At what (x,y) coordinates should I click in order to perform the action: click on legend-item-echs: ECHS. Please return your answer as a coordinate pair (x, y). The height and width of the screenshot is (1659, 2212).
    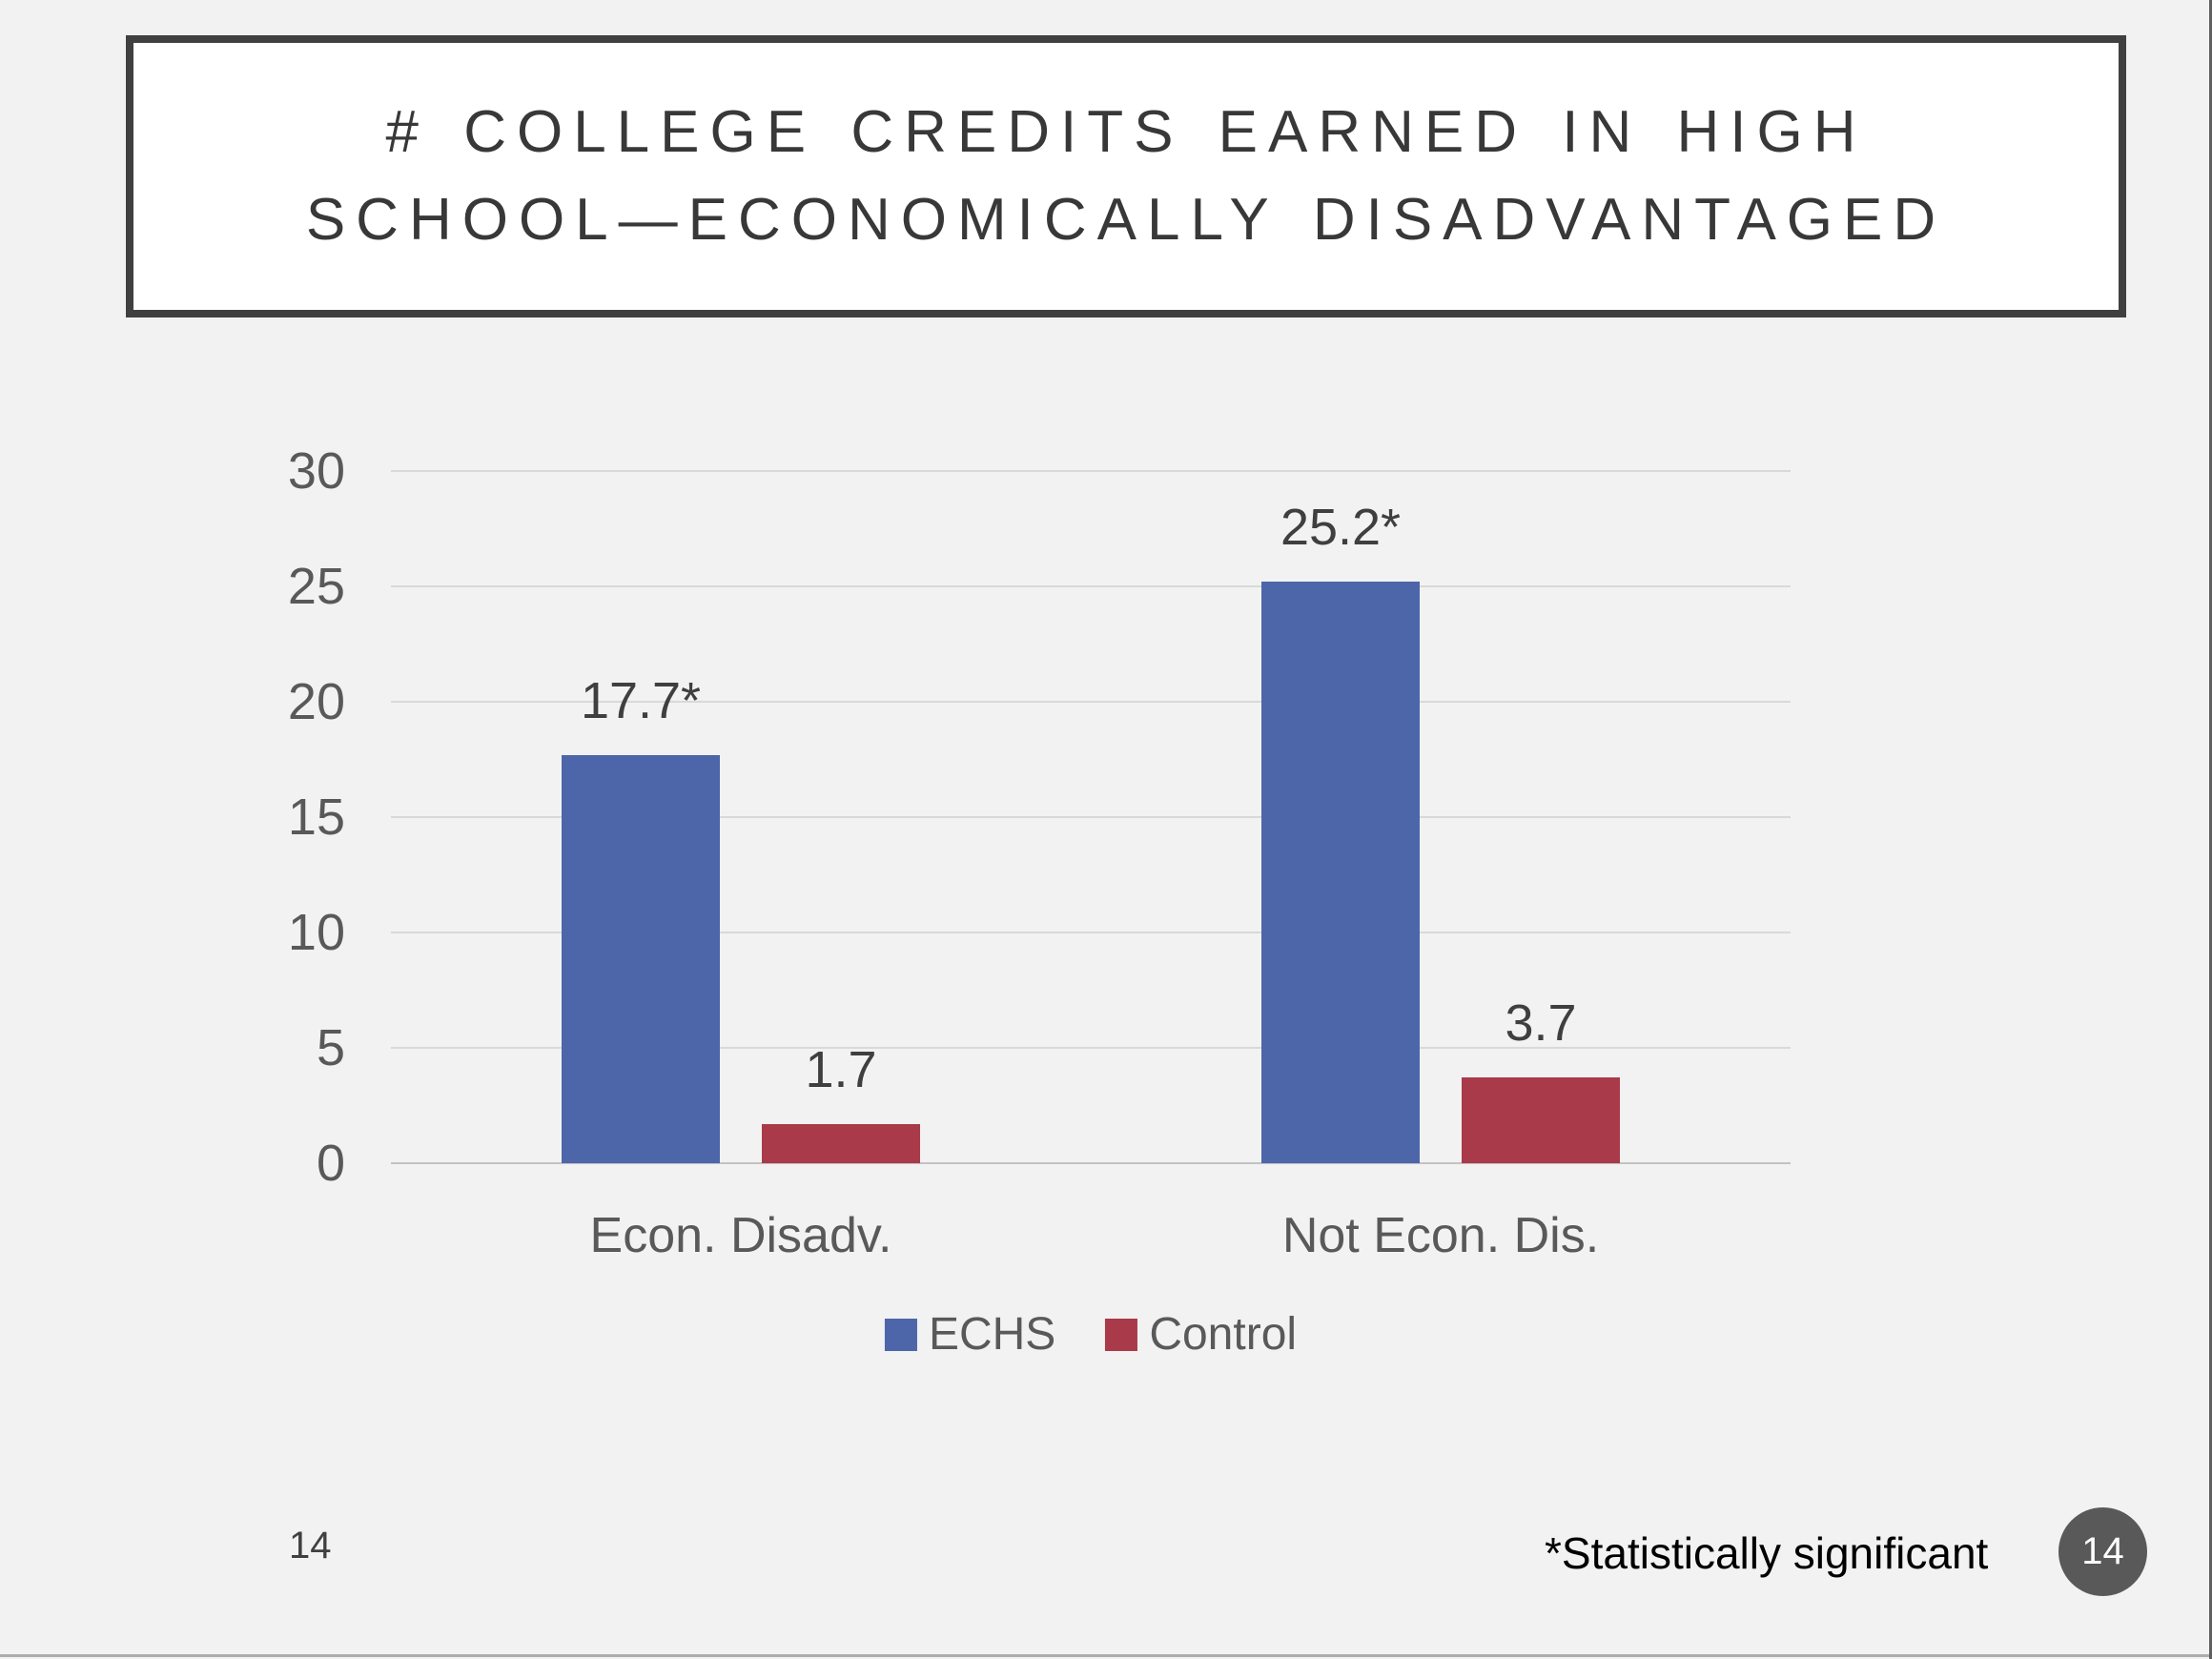
    Looking at the image, I should click on (970, 1334).